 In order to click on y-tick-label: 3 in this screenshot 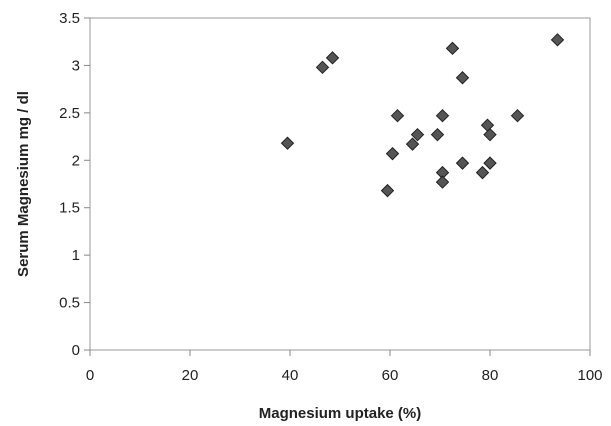, I will do `click(76, 65)`.